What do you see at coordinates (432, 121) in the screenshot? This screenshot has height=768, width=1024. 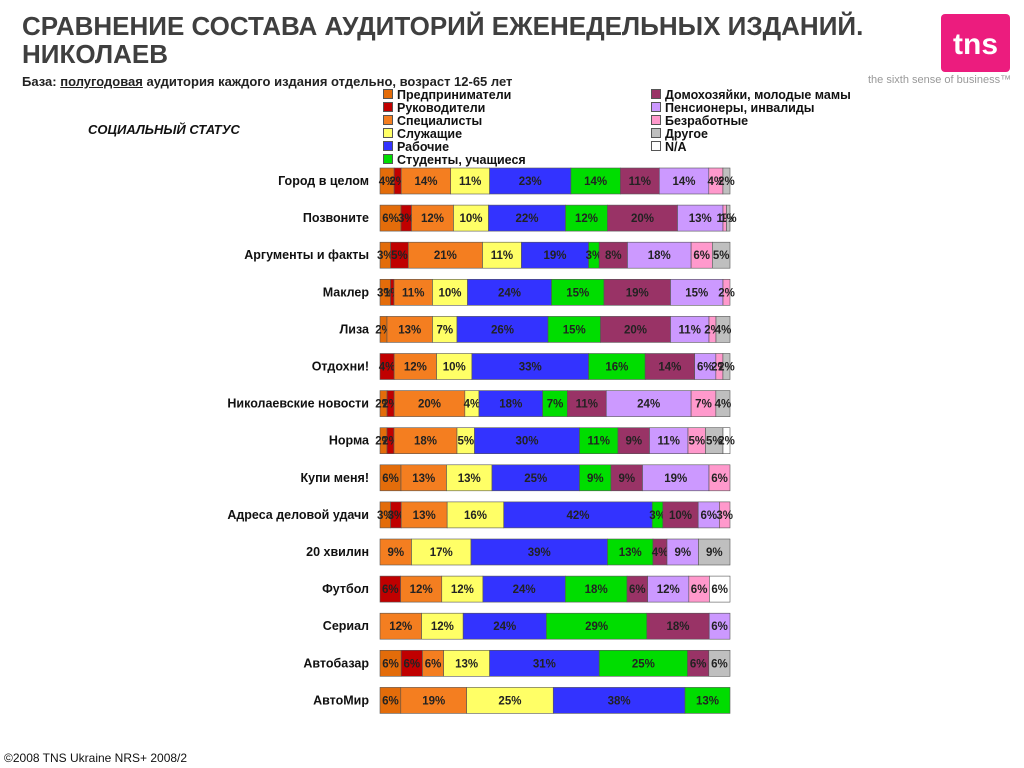 I see `legend-item: Специалисты` at bounding box center [432, 121].